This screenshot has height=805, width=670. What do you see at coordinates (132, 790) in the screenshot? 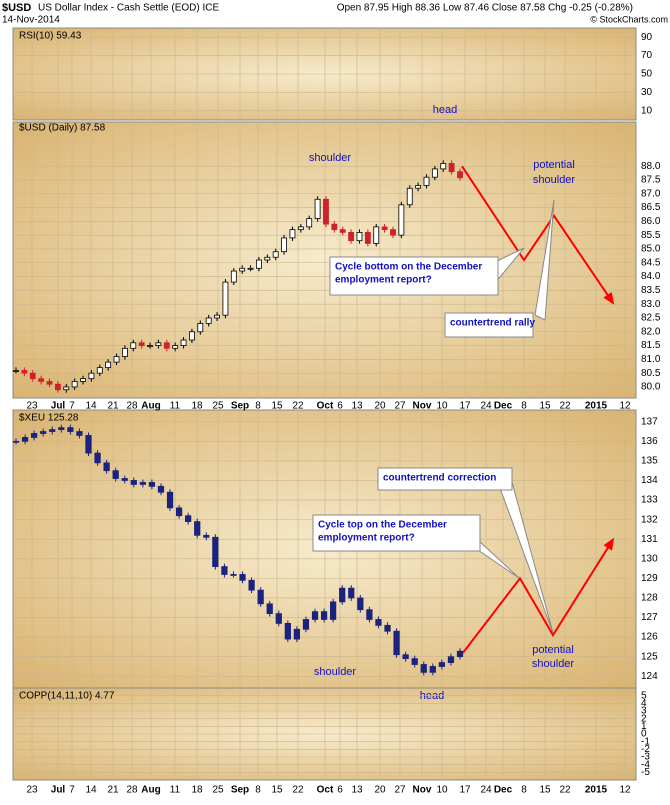
I see `x-tick-label: 28` at bounding box center [132, 790].